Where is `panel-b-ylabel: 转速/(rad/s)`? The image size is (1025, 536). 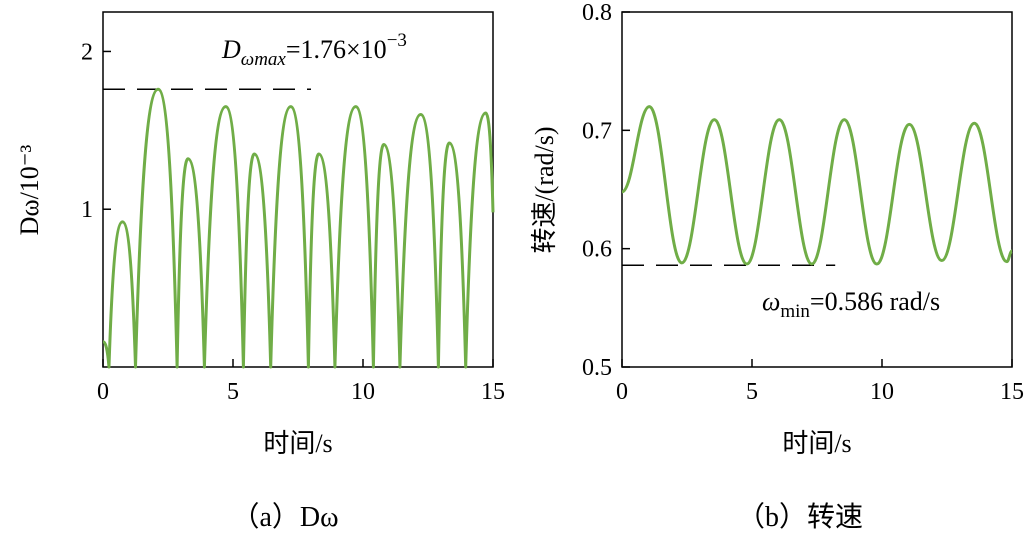
panel-b-ylabel: 转速/(rad/s) is located at coordinates (544, 189).